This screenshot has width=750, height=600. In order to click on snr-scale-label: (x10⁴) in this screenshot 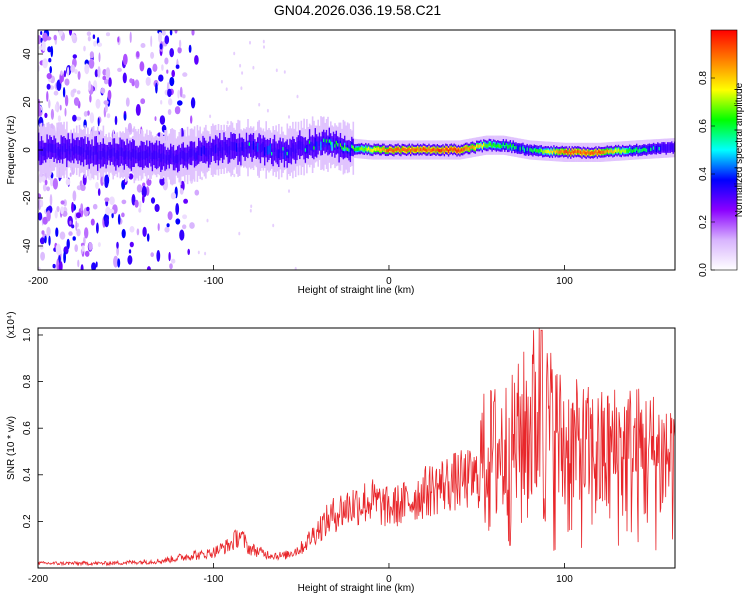, I will do `click(11, 324)`.